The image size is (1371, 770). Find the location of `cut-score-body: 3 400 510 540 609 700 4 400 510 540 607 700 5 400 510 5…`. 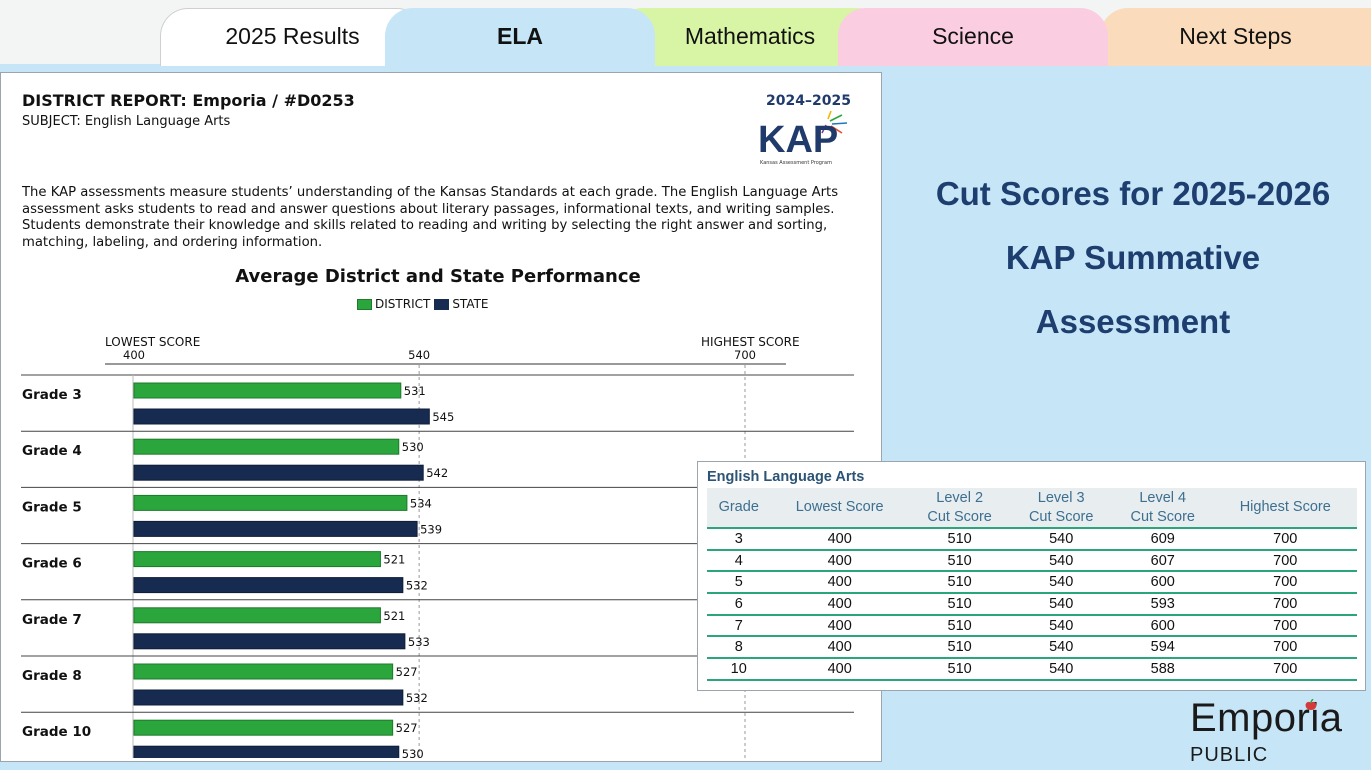

cut-score-body: 3 400 510 540 609 700 4 400 510 540 607 700 5 400 510 5… is located at coordinates (1032, 604).